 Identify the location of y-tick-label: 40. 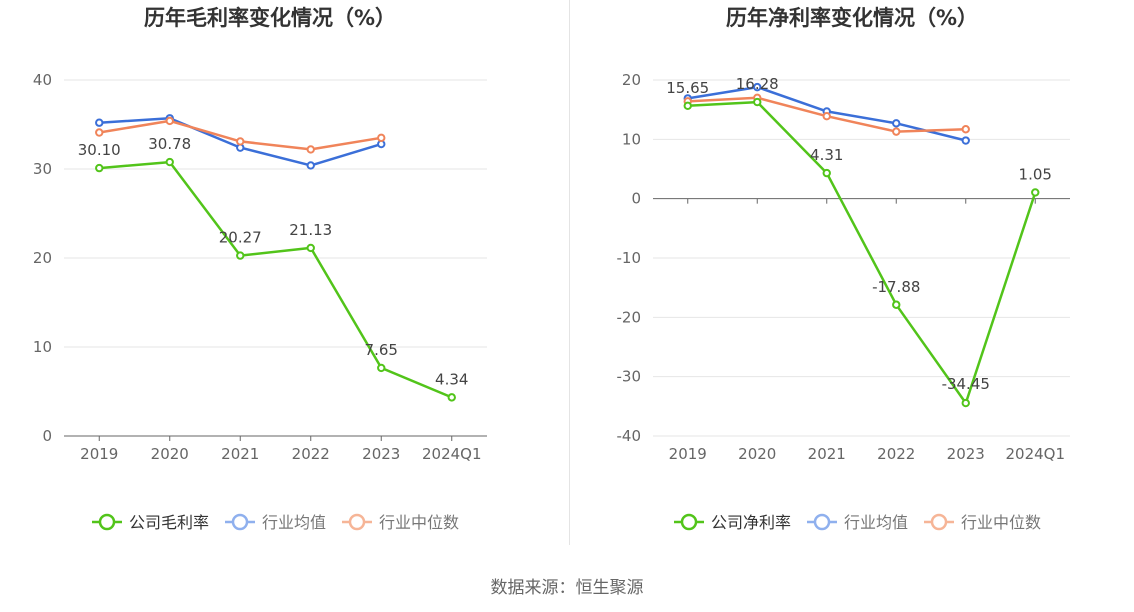
(42, 80).